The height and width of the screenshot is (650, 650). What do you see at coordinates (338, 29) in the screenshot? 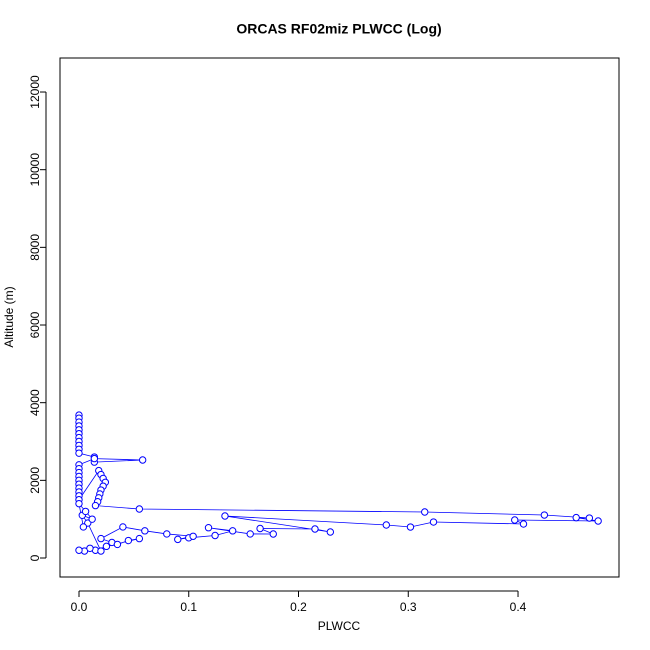
I see `chart-title: ORCAS RF02miz PLWCC (Log)` at bounding box center [338, 29].